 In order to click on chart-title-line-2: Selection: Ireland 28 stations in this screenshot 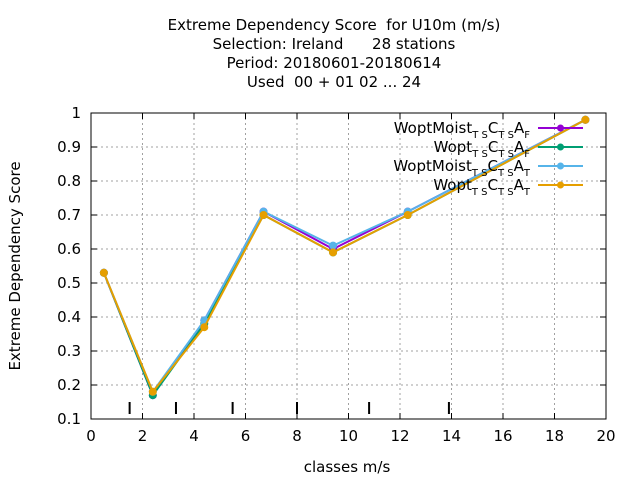, I will do `click(334, 44)`.